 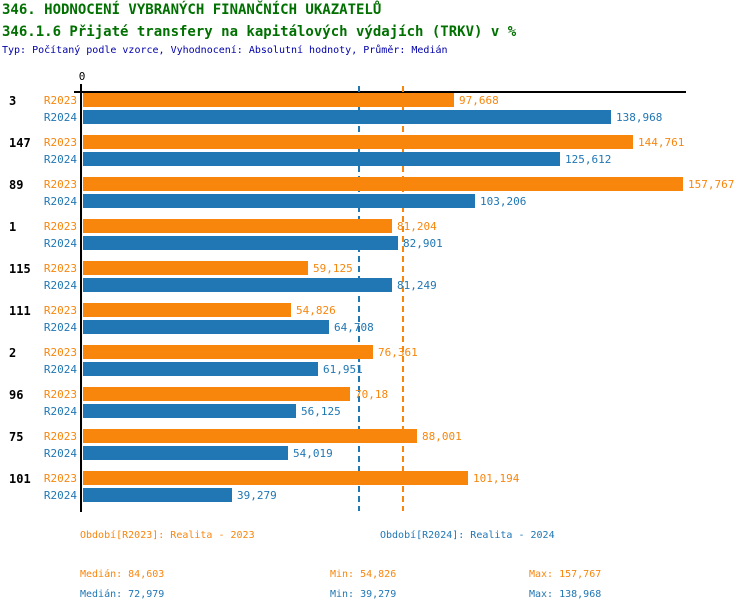 I want to click on category-label: 101, so click(x=20, y=479).